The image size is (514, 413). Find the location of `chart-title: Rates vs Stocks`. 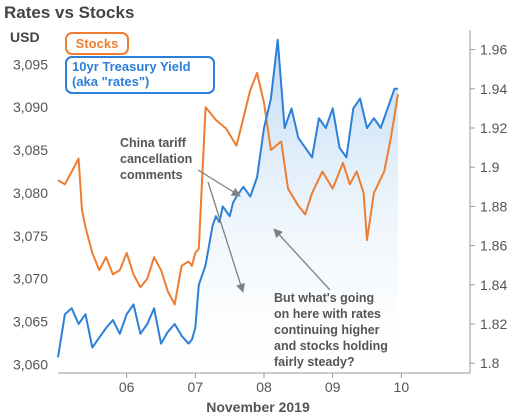

chart-title: Rates vs Stocks is located at coordinates (69, 12).